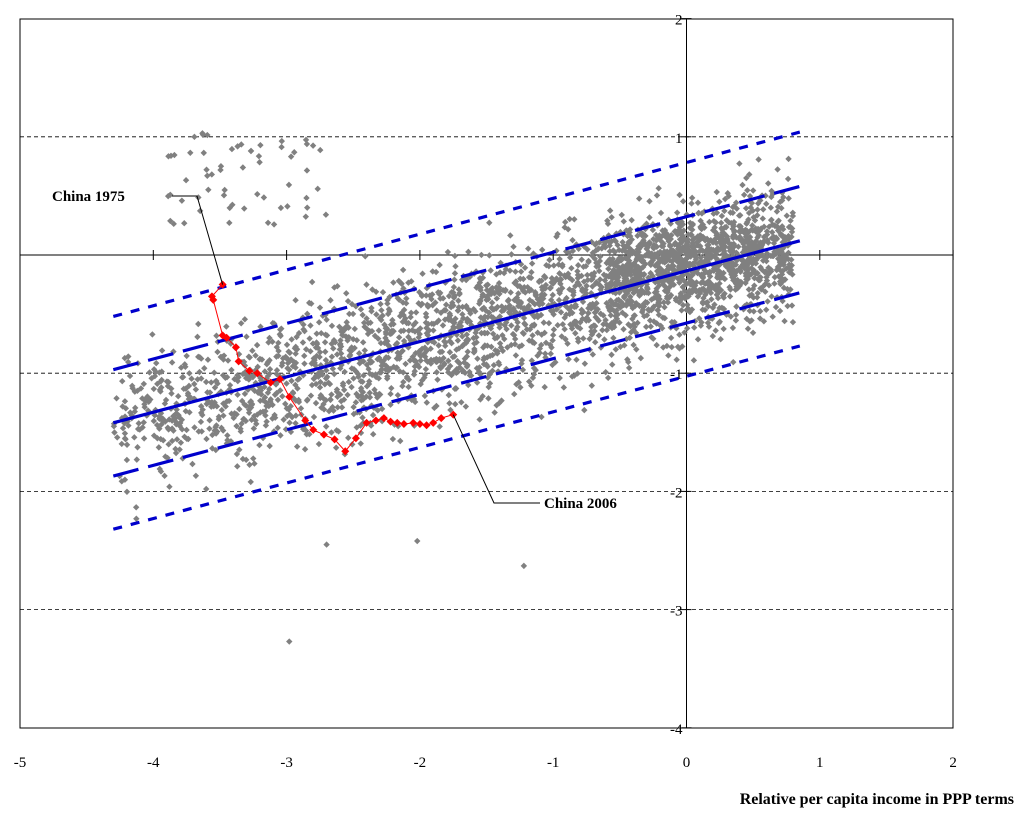 Image resolution: width=1018 pixels, height=827 pixels. Describe the element at coordinates (676, 730) in the screenshot. I see `y-tick-label: -4` at that location.